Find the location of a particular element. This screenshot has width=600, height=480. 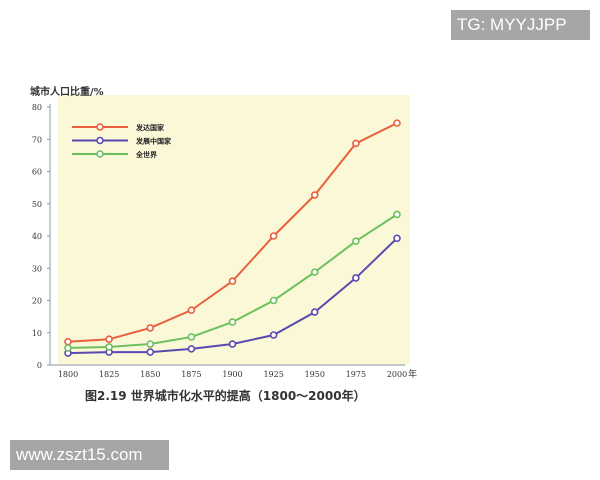

x-tick-label: 1850 is located at coordinates (150, 374).